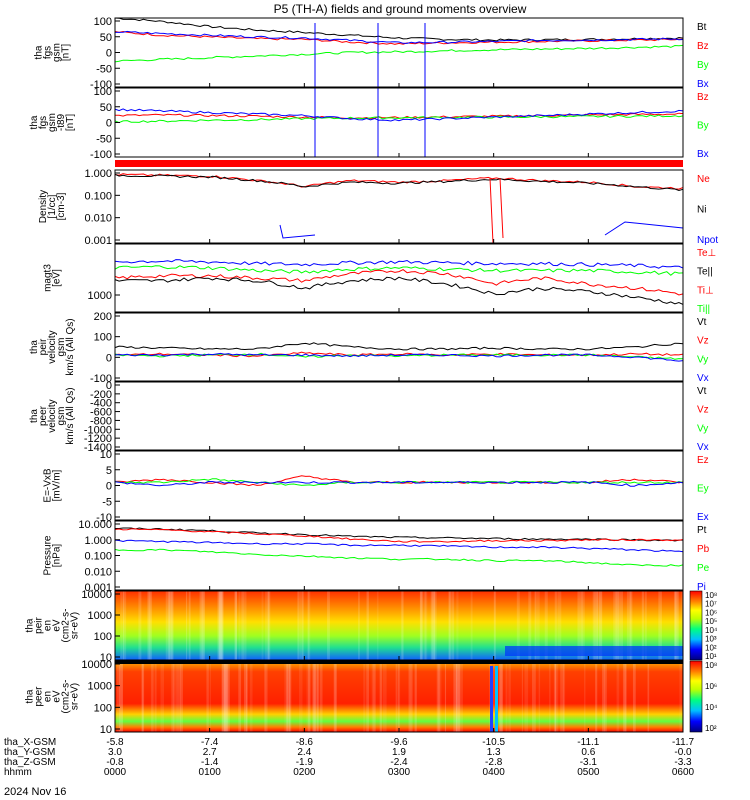 The image size is (750, 800). Describe the element at coordinates (106, 730) in the screenshot. I see `y-tick-label: 10` at that location.